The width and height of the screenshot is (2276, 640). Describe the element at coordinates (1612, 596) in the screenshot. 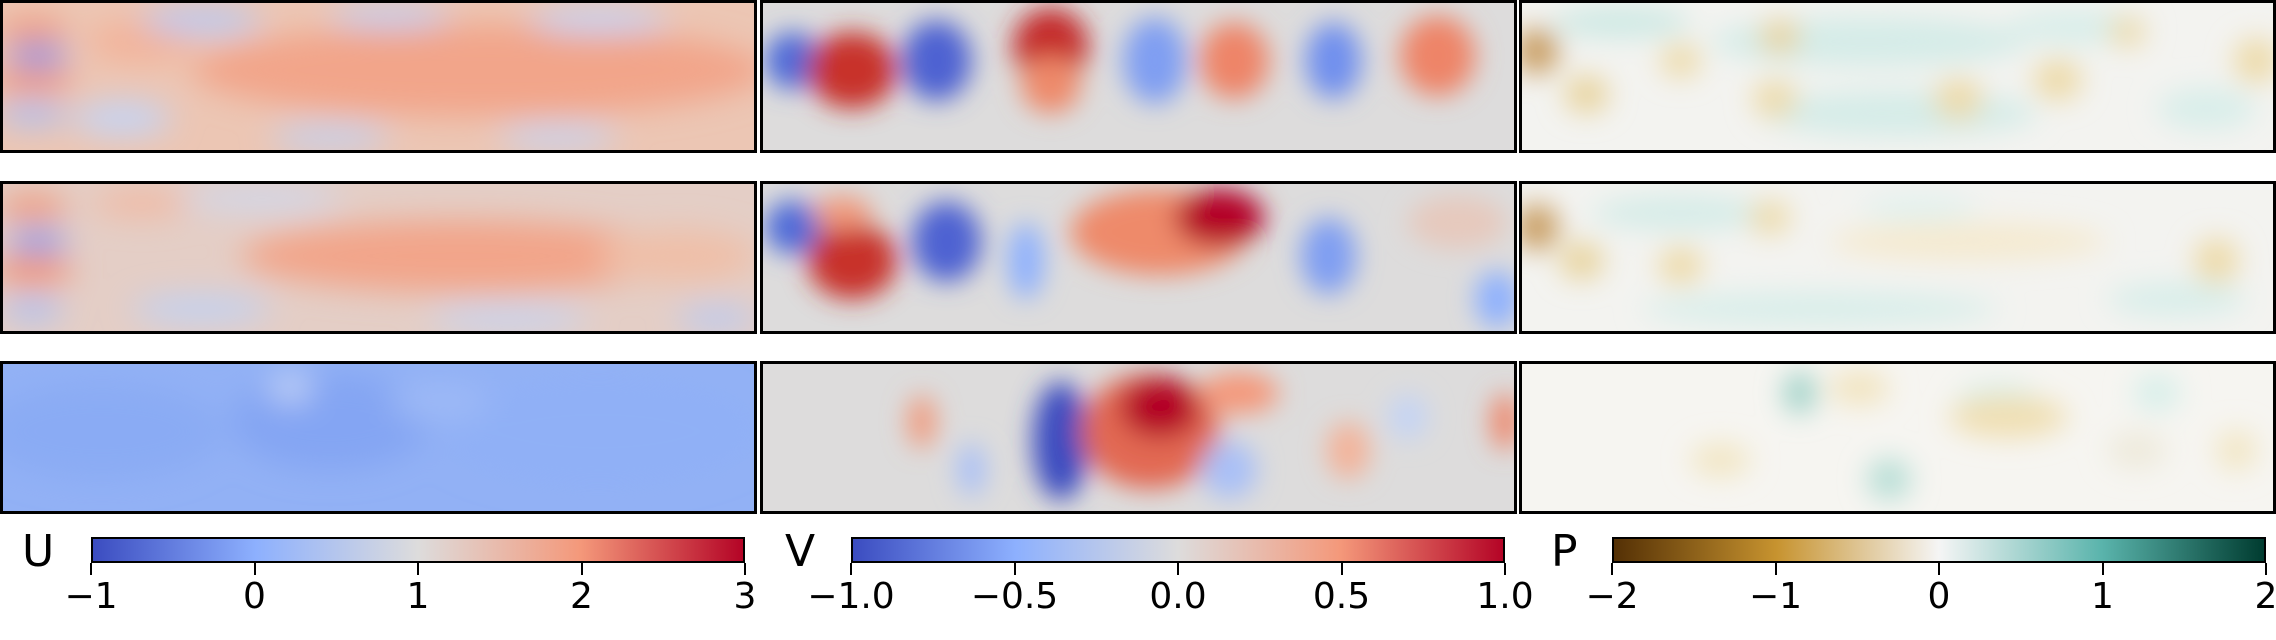

I see `colorbar-tick-label: −2` at that location.